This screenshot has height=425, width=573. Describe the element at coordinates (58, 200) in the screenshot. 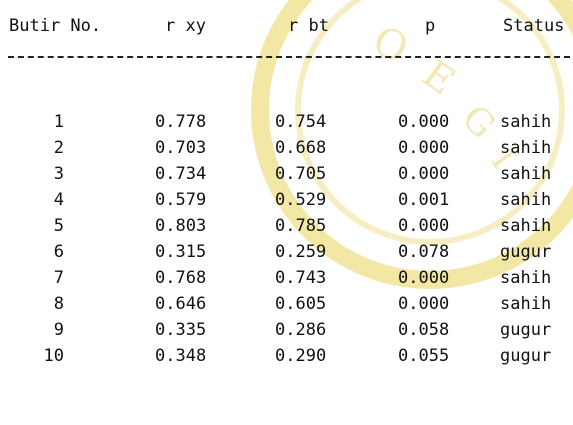

I see `cell-butir-no: 4` at that location.